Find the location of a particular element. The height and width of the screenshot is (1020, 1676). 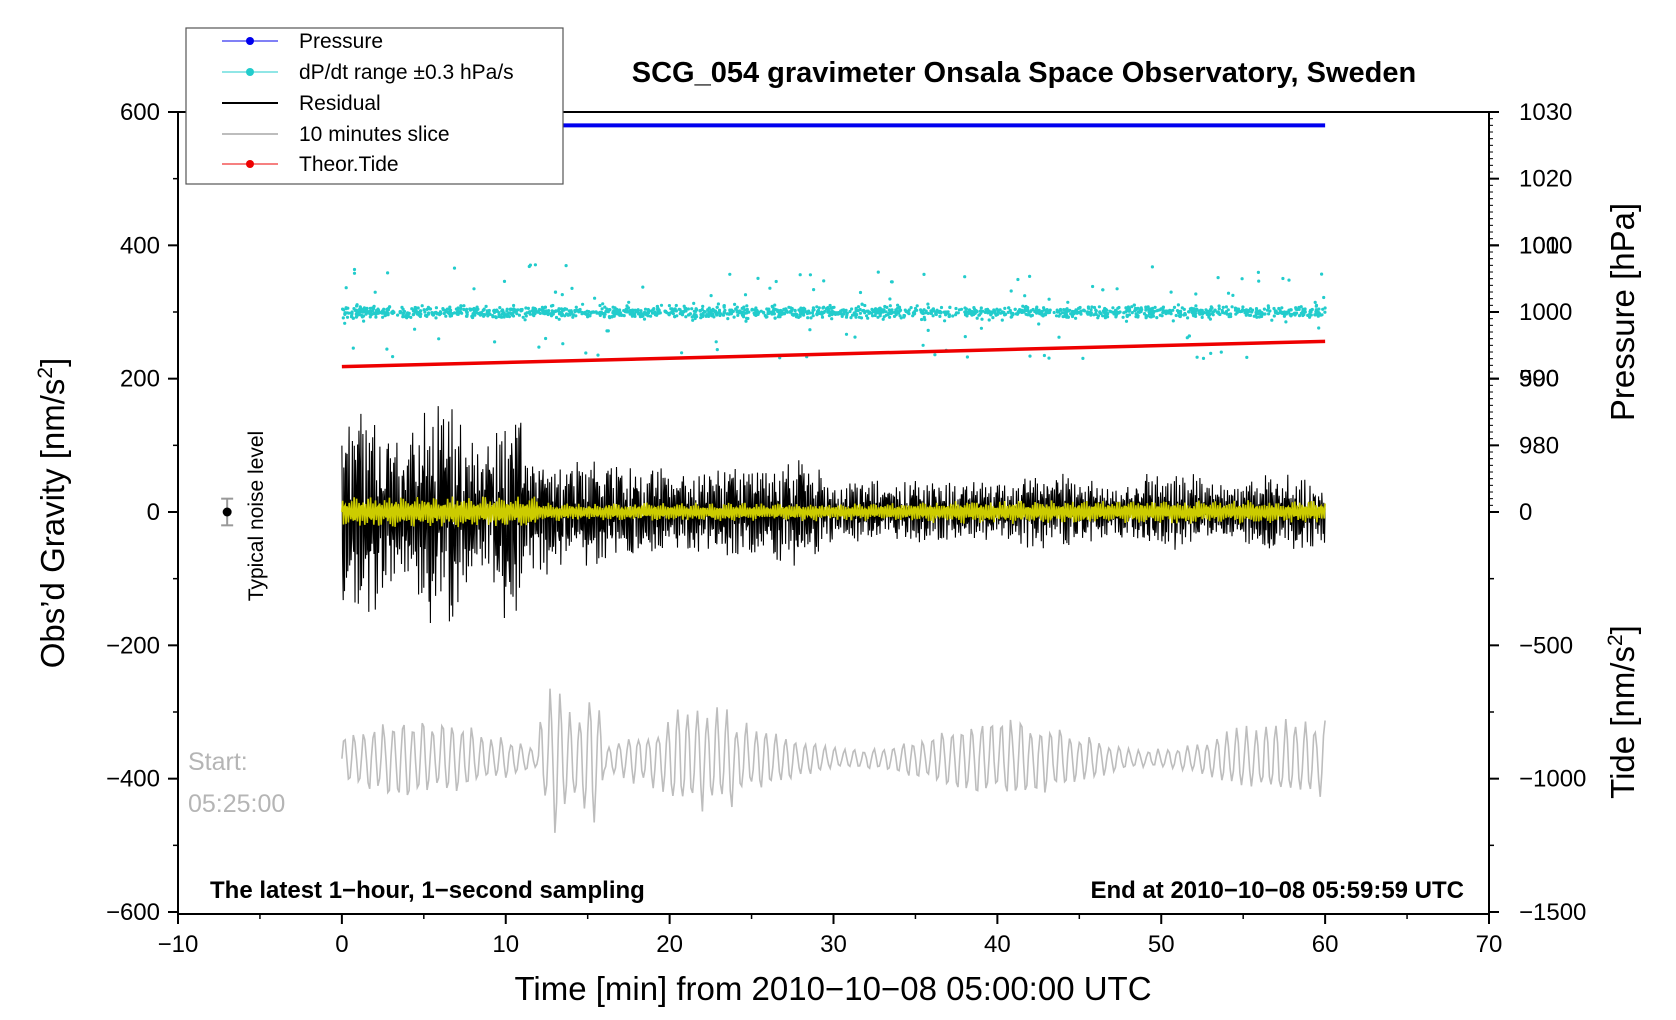

y-pressure-tick-label: 1020 is located at coordinates (1545, 179).